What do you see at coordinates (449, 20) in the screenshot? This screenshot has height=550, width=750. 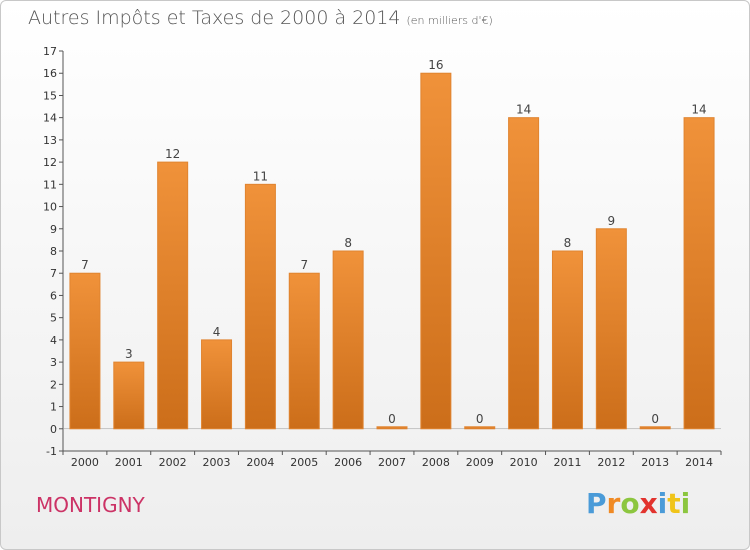 I see `chart-subtitle: (en milliers d'€)` at bounding box center [449, 20].